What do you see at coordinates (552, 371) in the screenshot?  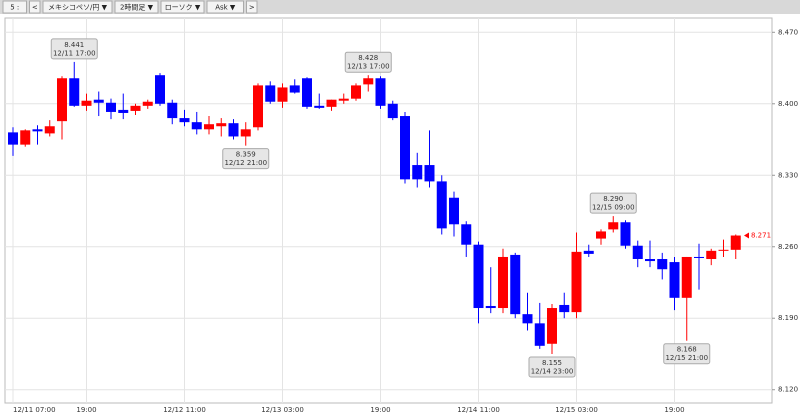 I see `annotation-time: 12/14 23:00` at bounding box center [552, 371].